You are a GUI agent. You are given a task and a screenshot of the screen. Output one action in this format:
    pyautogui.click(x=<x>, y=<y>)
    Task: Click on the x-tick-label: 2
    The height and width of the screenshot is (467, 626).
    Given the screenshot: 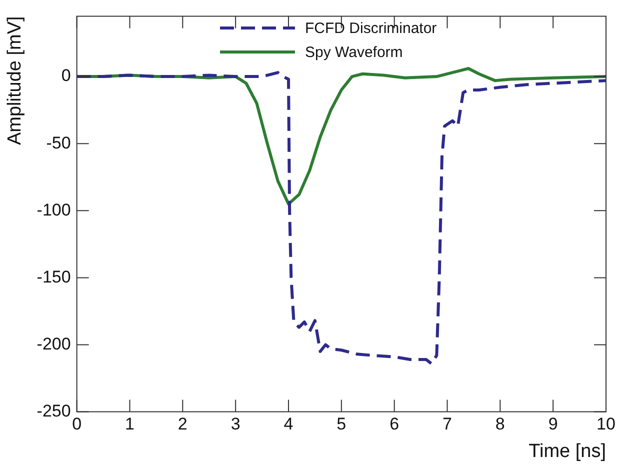 What is the action you would take?
    pyautogui.click(x=183, y=424)
    